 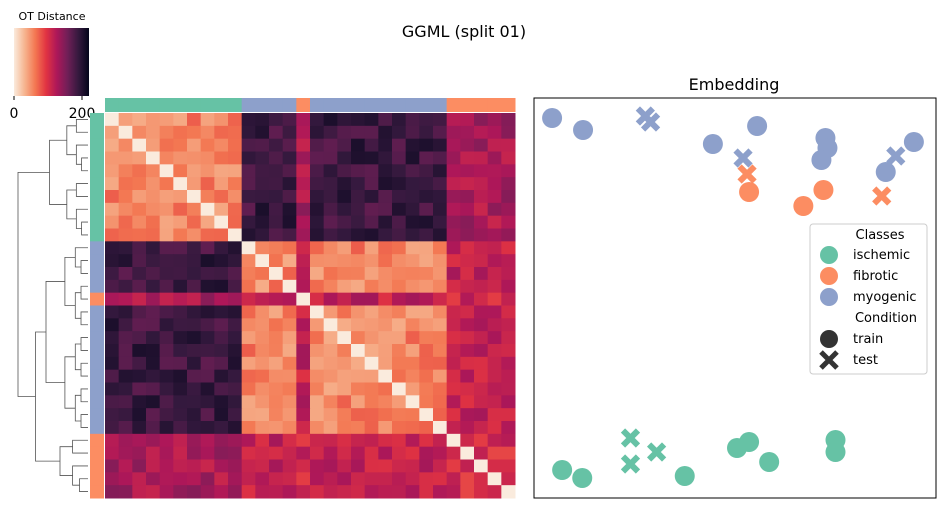 What do you see at coordinates (630, 464) in the screenshot?
I see `point-ischemic-test` at bounding box center [630, 464].